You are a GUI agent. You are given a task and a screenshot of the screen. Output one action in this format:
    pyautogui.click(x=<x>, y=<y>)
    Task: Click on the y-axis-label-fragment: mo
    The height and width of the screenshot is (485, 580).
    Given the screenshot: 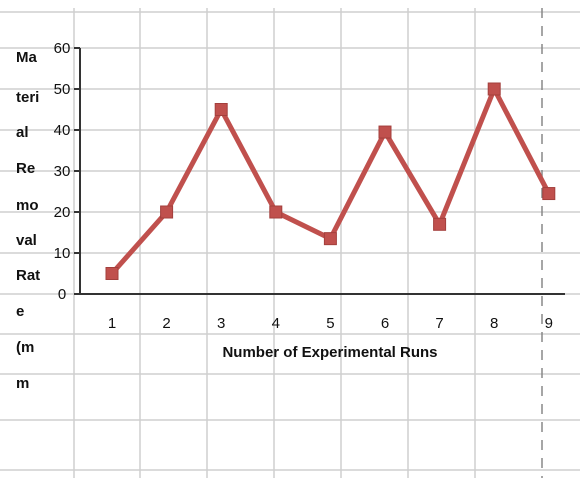 What is the action you would take?
    pyautogui.click(x=27, y=205)
    